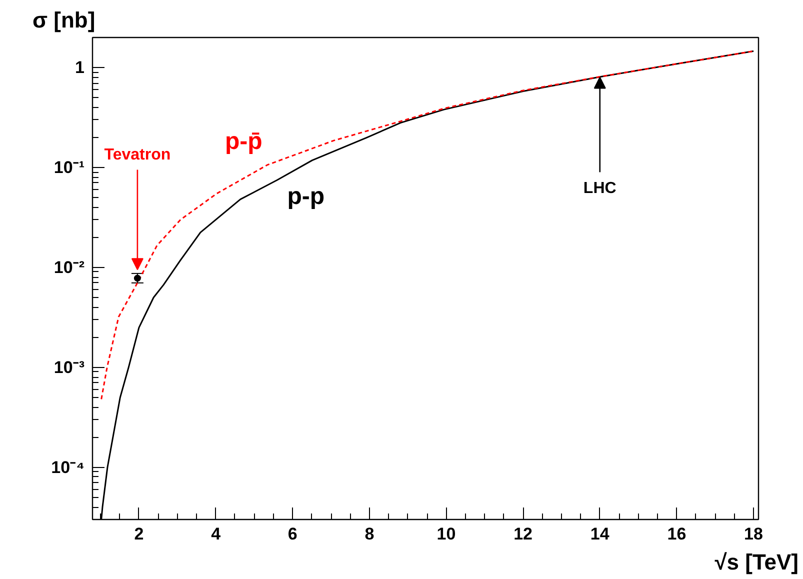 The image size is (803, 579). What do you see at coordinates (216, 534) in the screenshot?
I see `x-tick-label: 4` at bounding box center [216, 534].